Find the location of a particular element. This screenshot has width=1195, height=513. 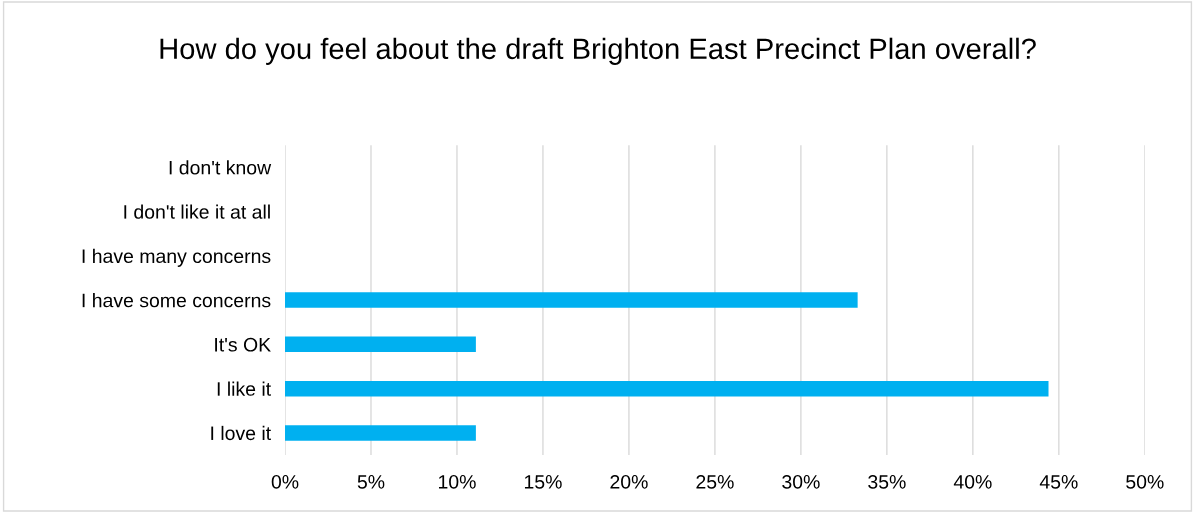

x-tick-label: 30% is located at coordinates (801, 481).